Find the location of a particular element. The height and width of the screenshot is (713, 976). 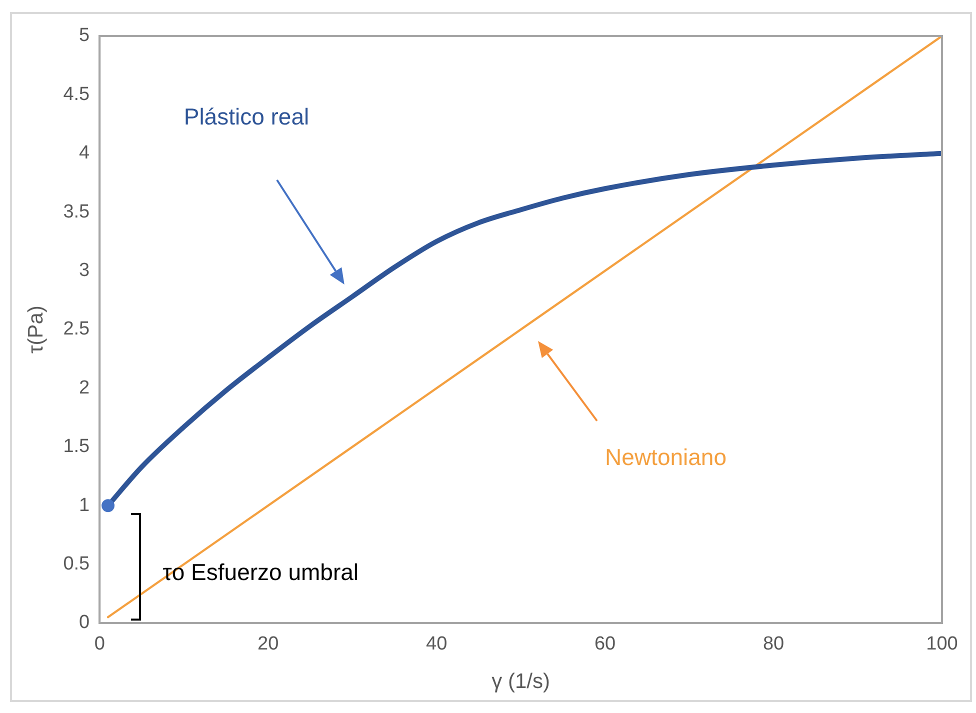

y-axis-title: τ(Pa) is located at coordinates (36, 330).